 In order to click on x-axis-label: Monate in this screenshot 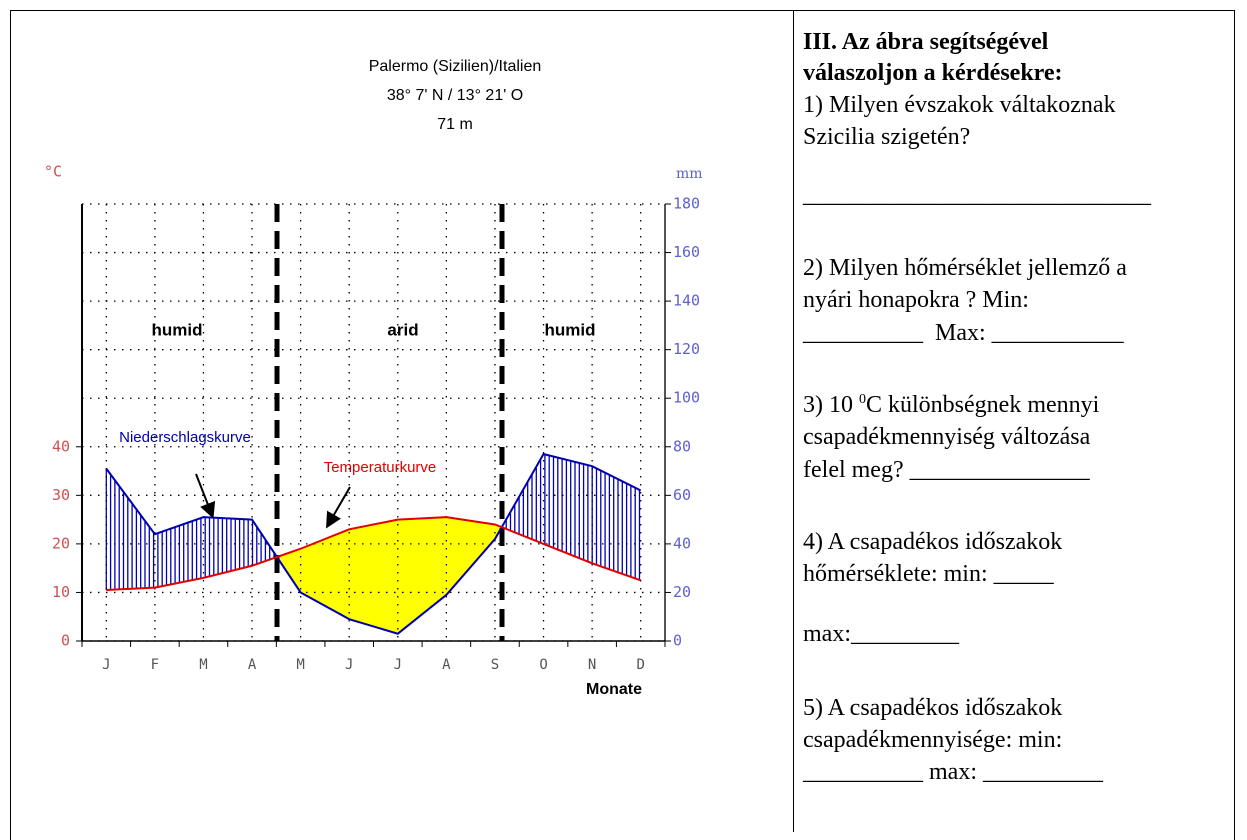, I will do `click(614, 689)`.